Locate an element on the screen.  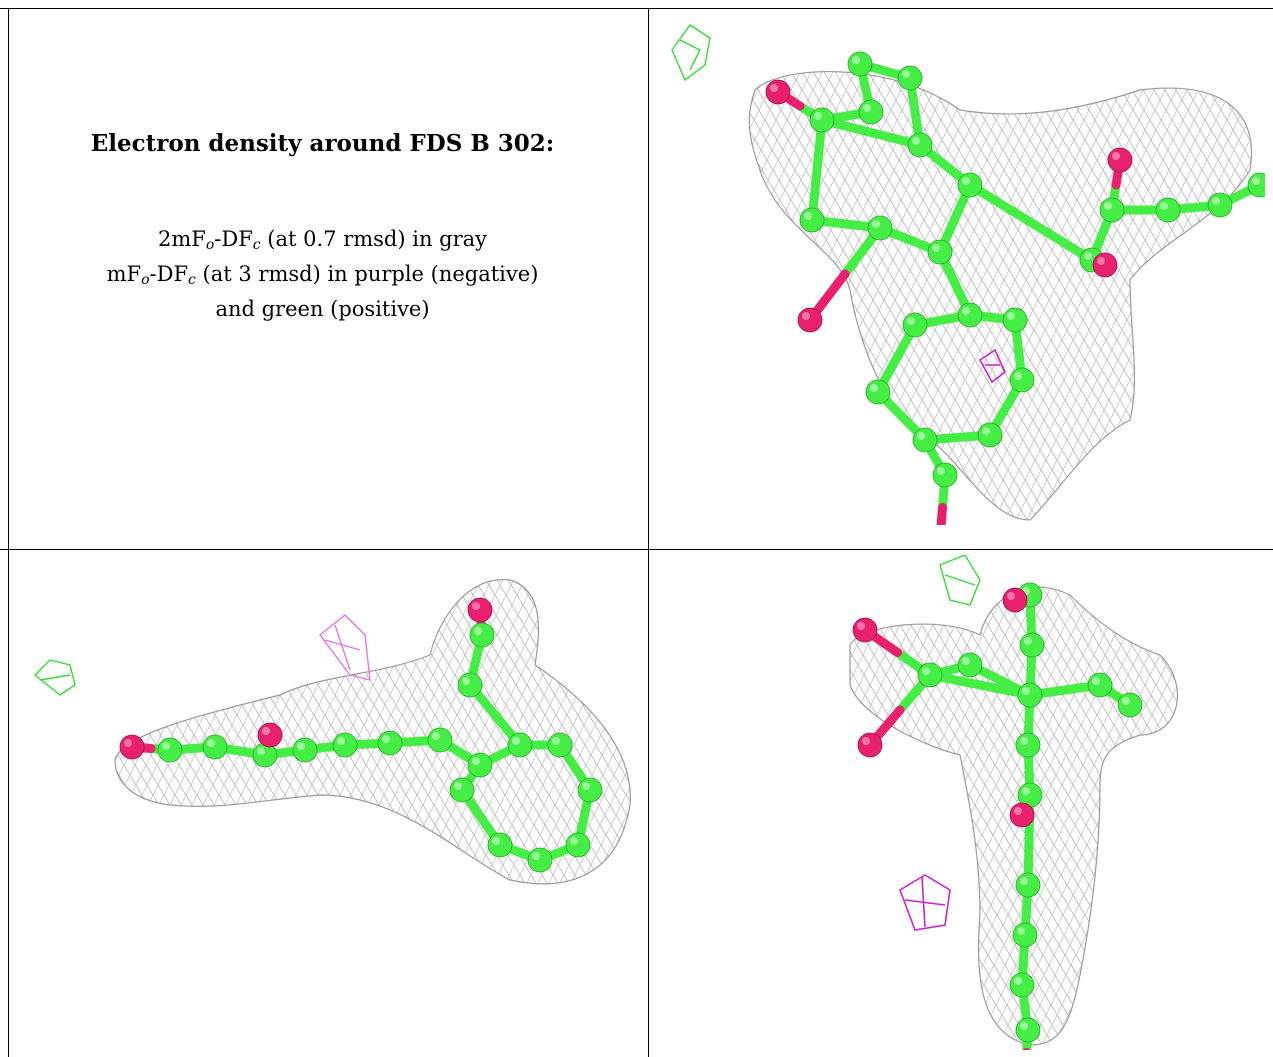
caption-line1-sub1: o is located at coordinates (210, 245).